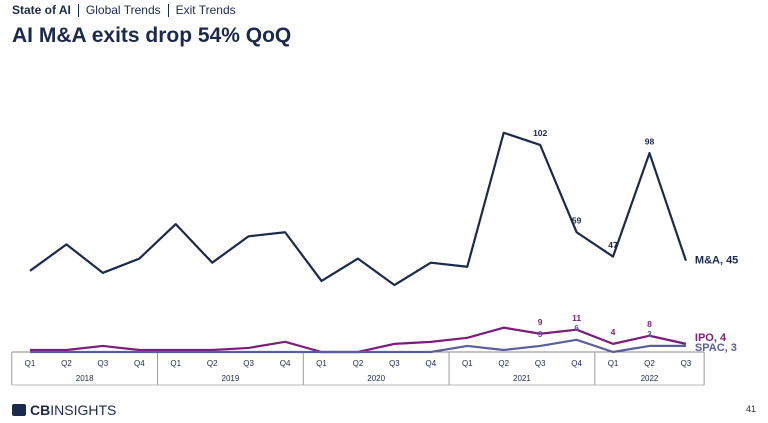 This screenshot has height=423, width=768. Describe the element at coordinates (716, 348) in the screenshot. I see `series-label: SPAC, 3` at that location.